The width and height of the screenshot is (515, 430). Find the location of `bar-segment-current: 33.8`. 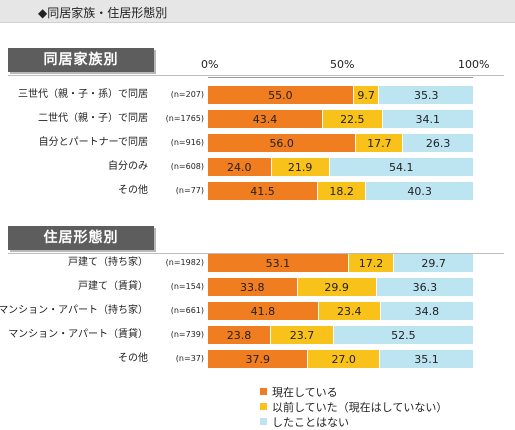

bar-segment-current: 33.8 is located at coordinates (253, 287).